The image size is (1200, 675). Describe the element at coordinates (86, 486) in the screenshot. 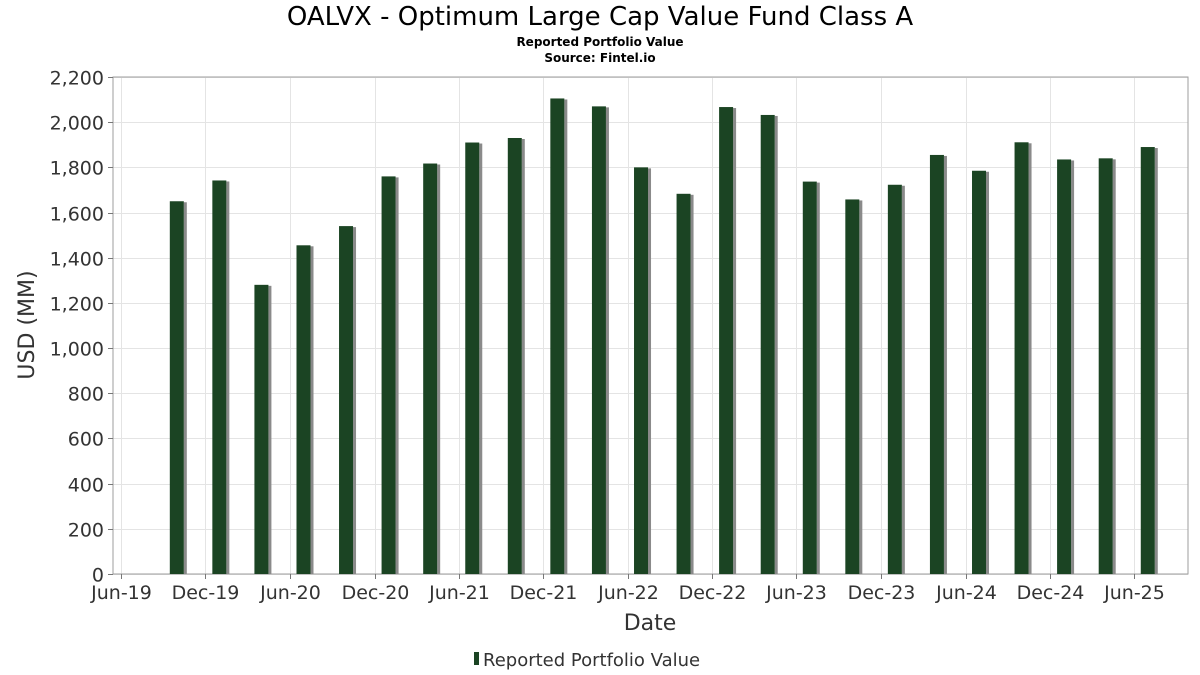

I see `y-tick-label: 400` at that location.